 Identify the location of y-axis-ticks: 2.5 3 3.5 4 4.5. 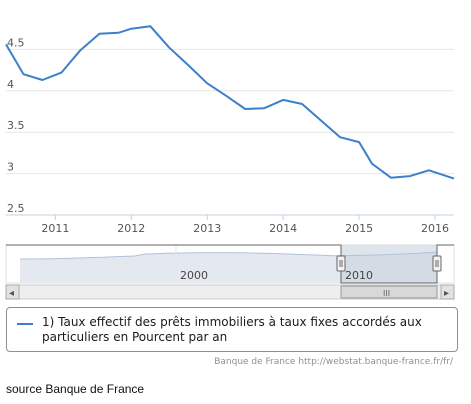
(16, 125).